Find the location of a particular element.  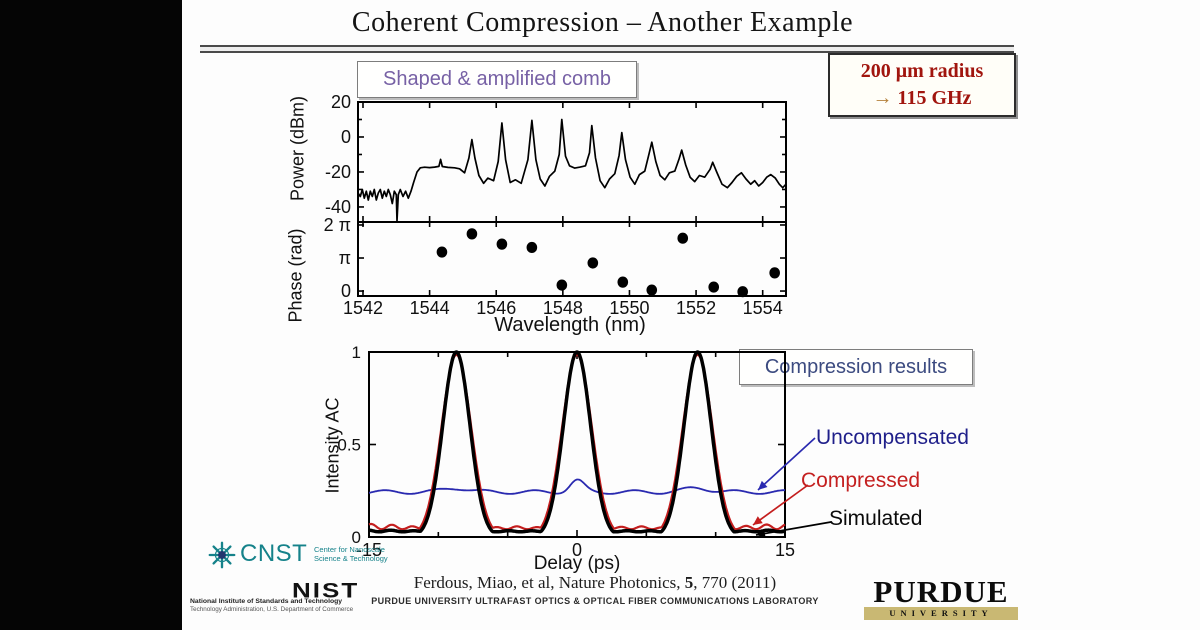

callout-line1: 200 μm radius is located at coordinates (922, 71).